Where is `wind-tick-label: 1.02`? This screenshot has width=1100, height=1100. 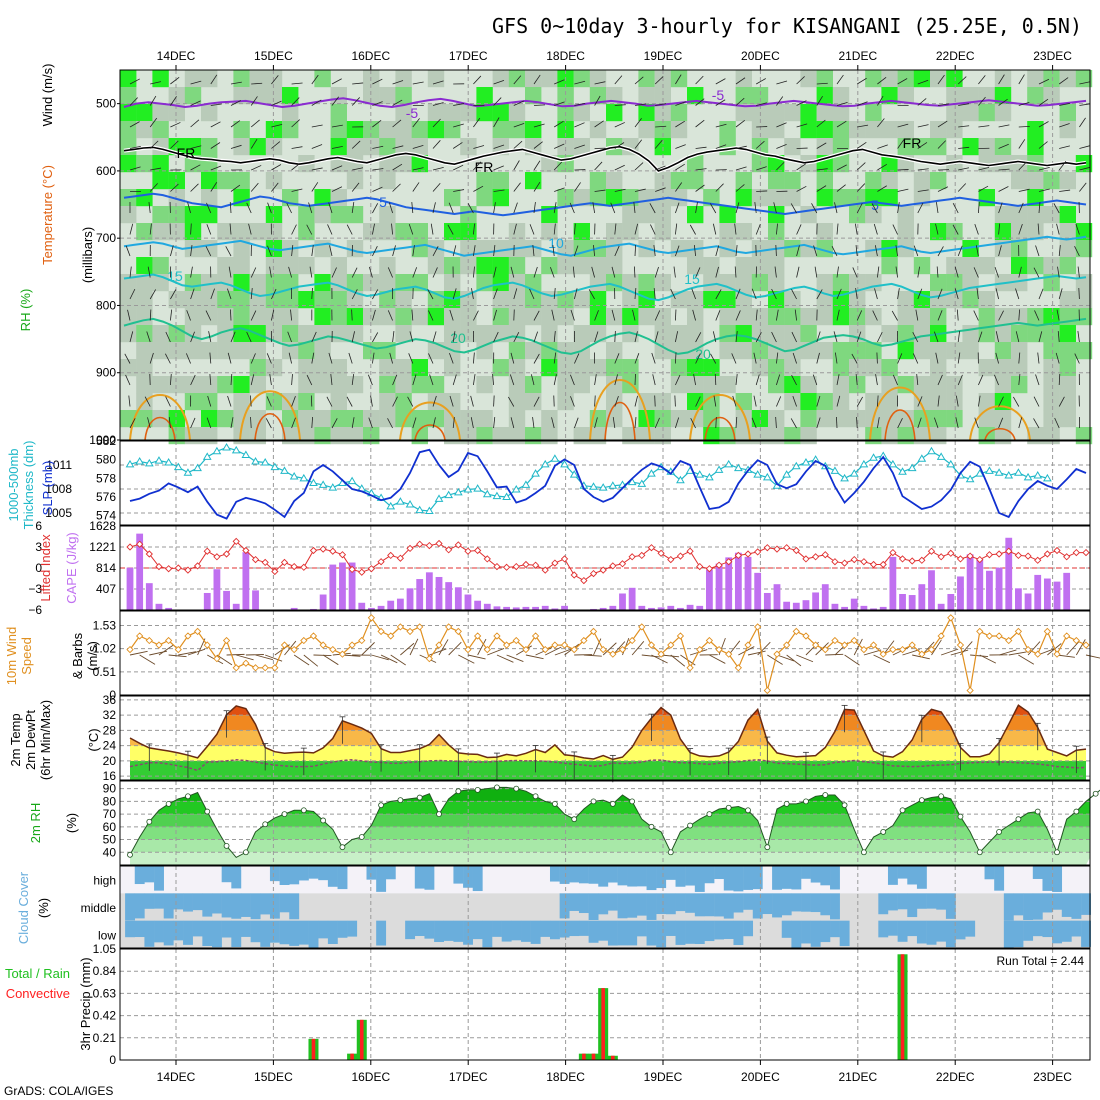 wind-tick-label: 1.02 is located at coordinates (105, 649).